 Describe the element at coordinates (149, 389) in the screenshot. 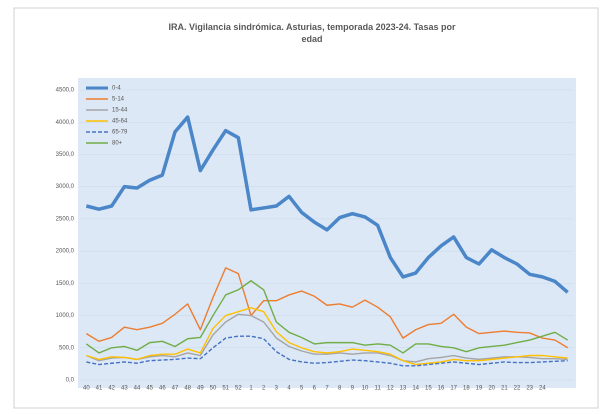

I see `x-tick-label: 45` at that location.